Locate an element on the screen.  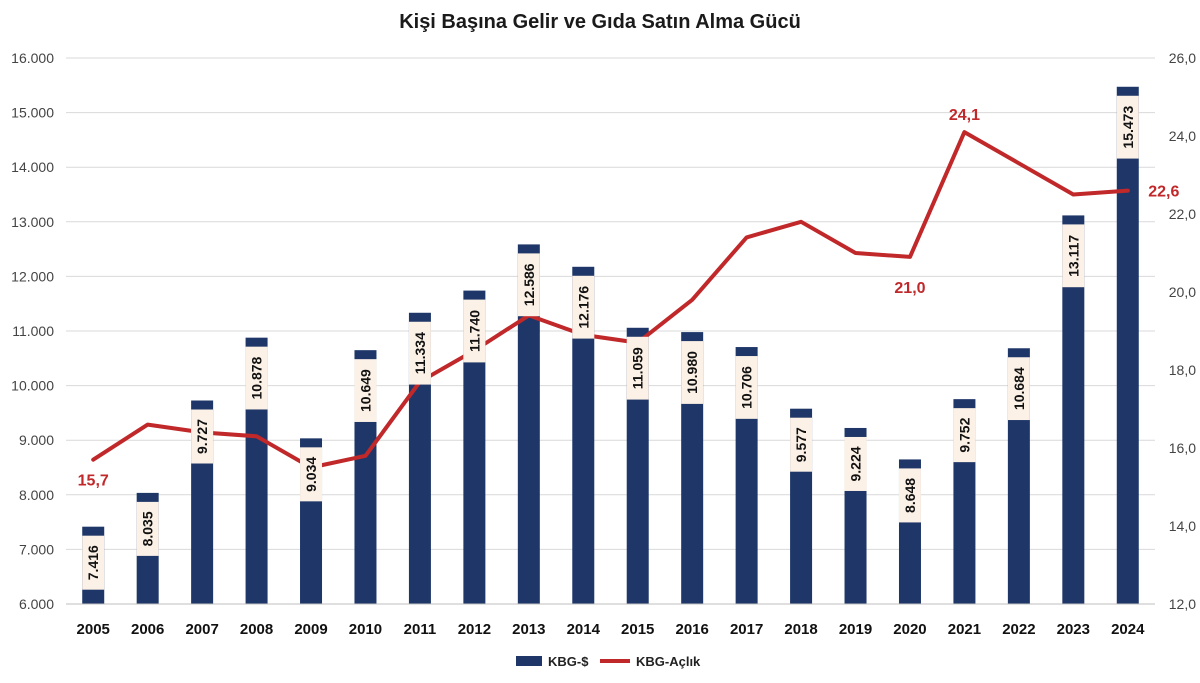
x-tick-label: 2019 is located at coordinates (855, 629).